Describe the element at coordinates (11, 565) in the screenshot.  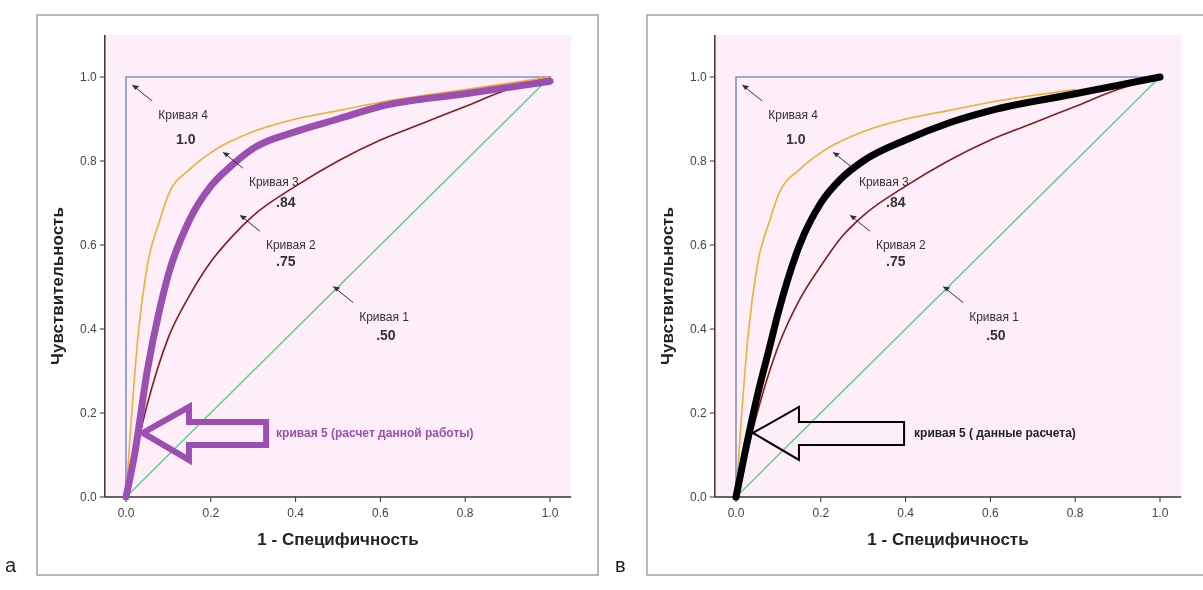
I see `text: а` at that location.